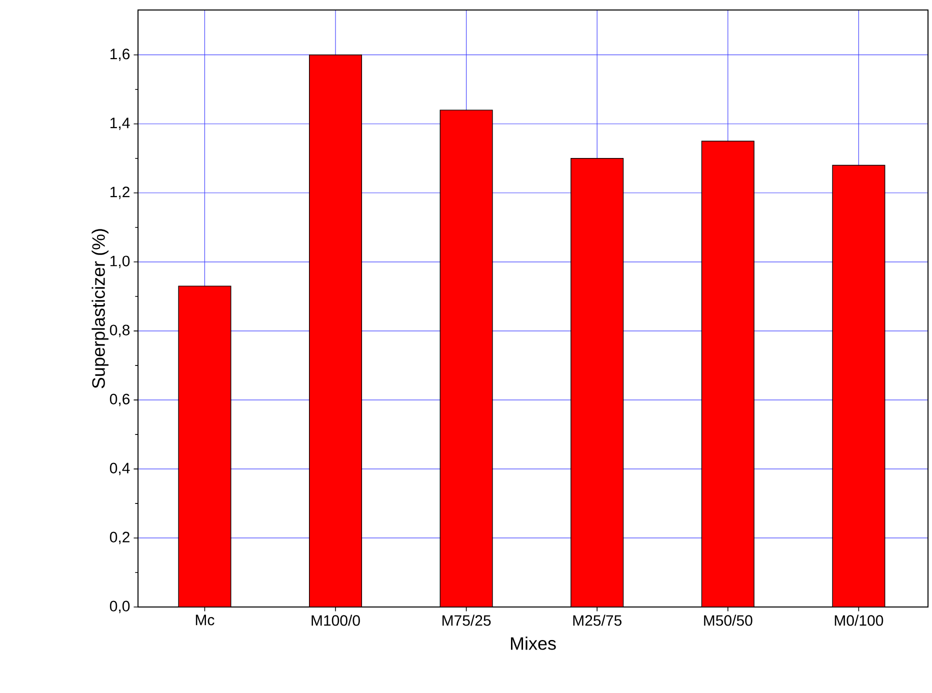 This screenshot has height=693, width=932. What do you see at coordinates (728, 620) in the screenshot?
I see `x-tick-label: M50/50` at bounding box center [728, 620].